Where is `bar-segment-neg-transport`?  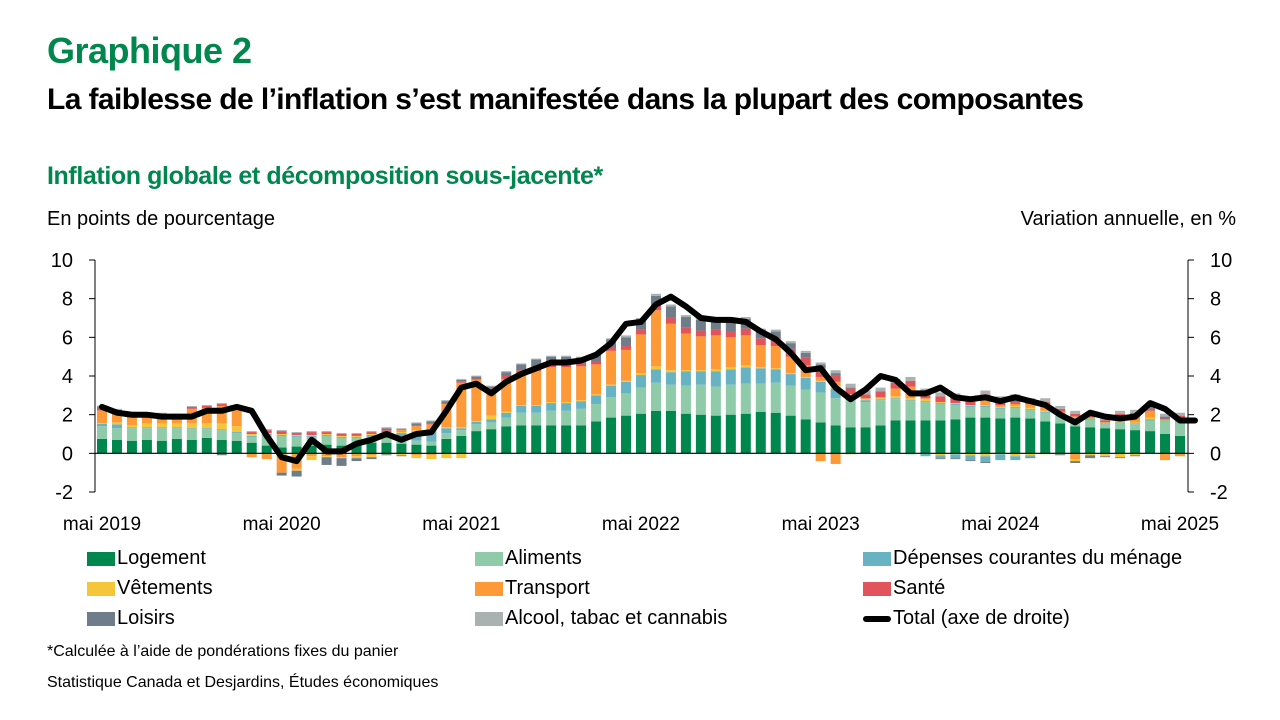
bar-segment-neg-transport is located at coordinates (820, 457).